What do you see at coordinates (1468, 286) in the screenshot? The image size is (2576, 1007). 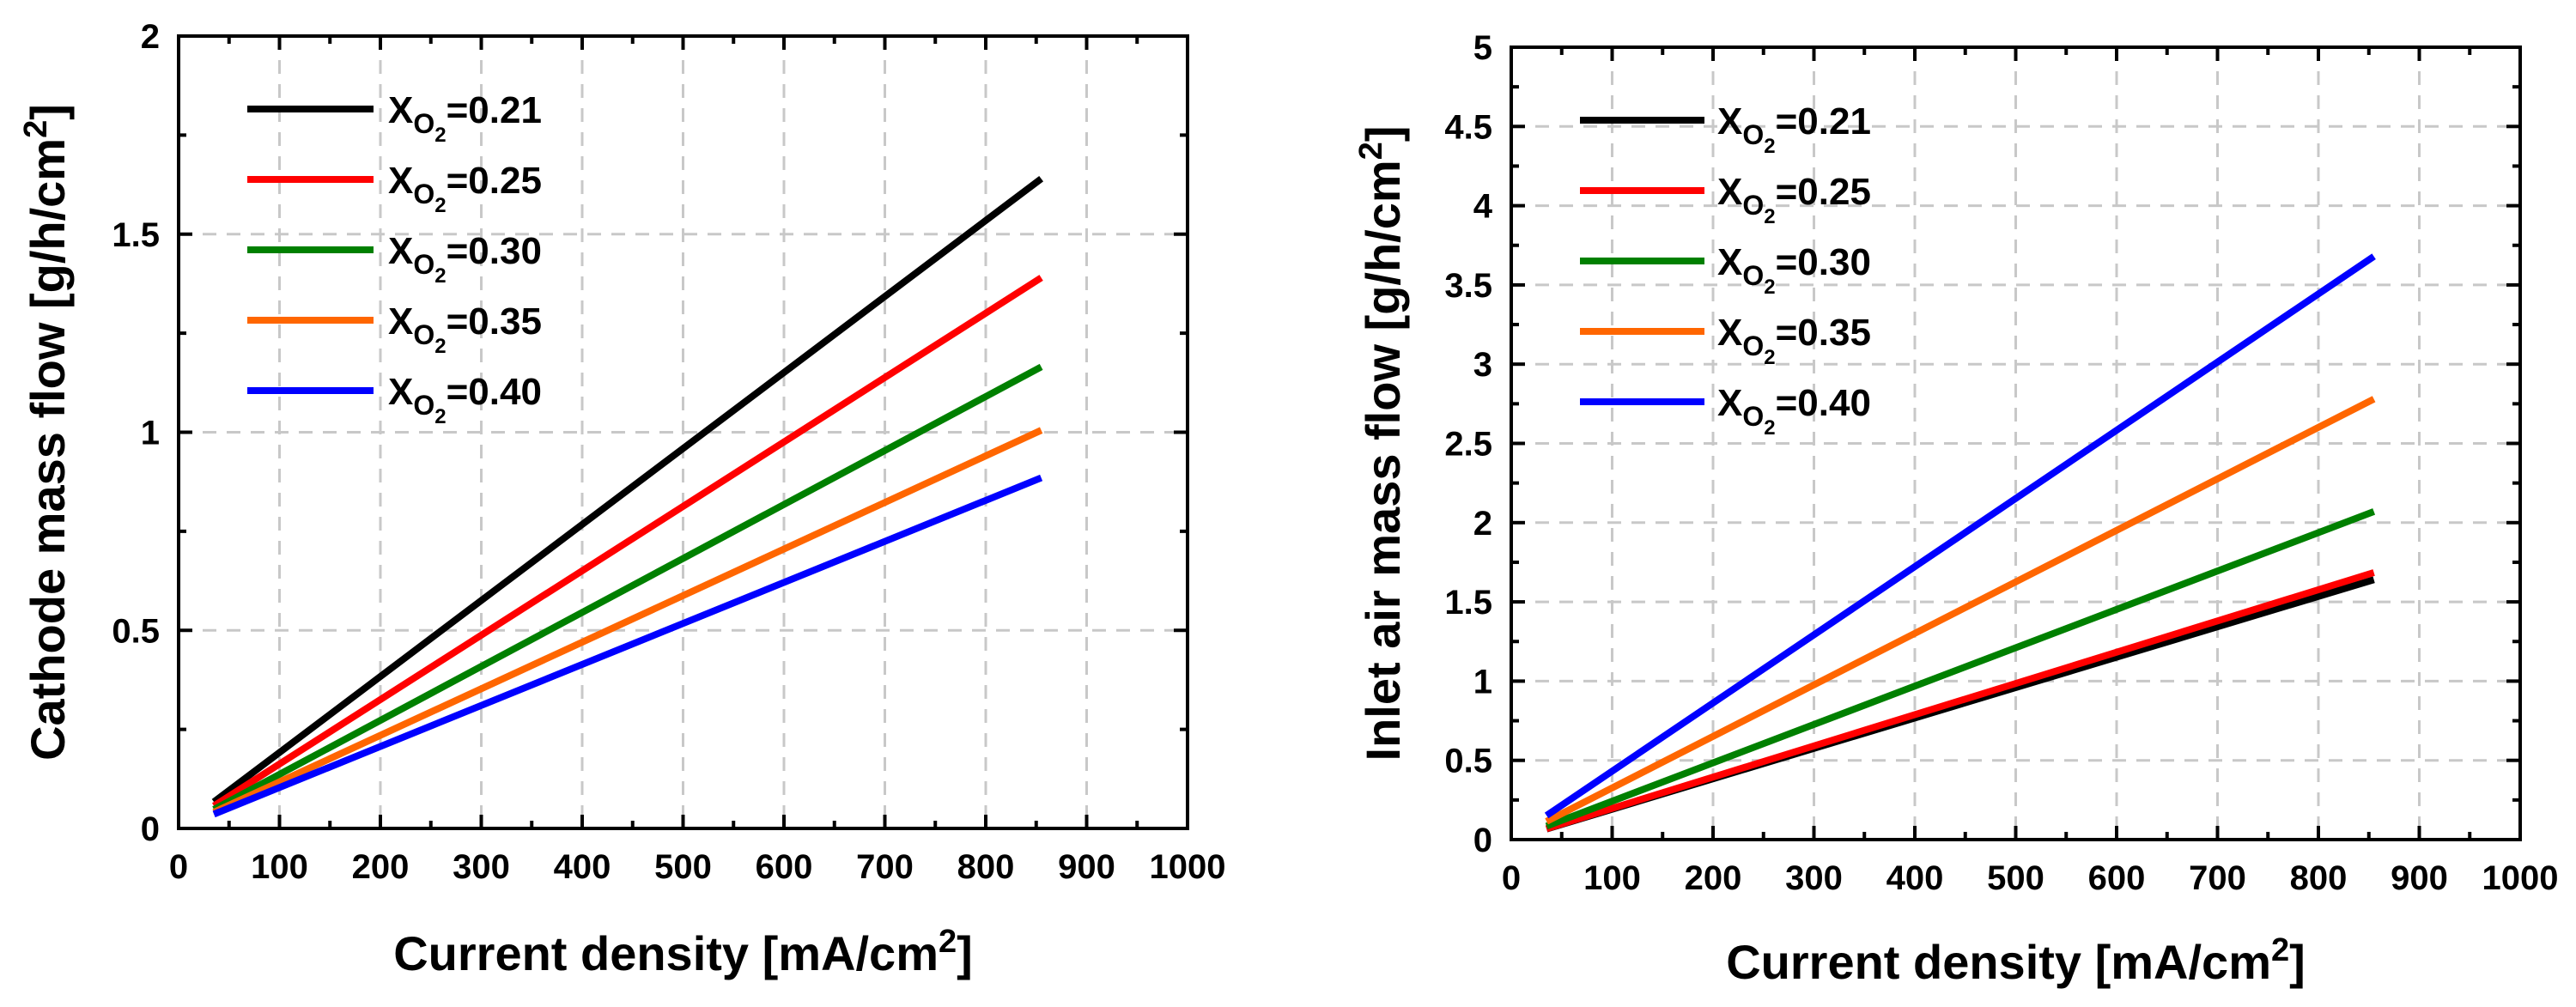 I see `y-tick-label: 3.5` at bounding box center [1468, 286].